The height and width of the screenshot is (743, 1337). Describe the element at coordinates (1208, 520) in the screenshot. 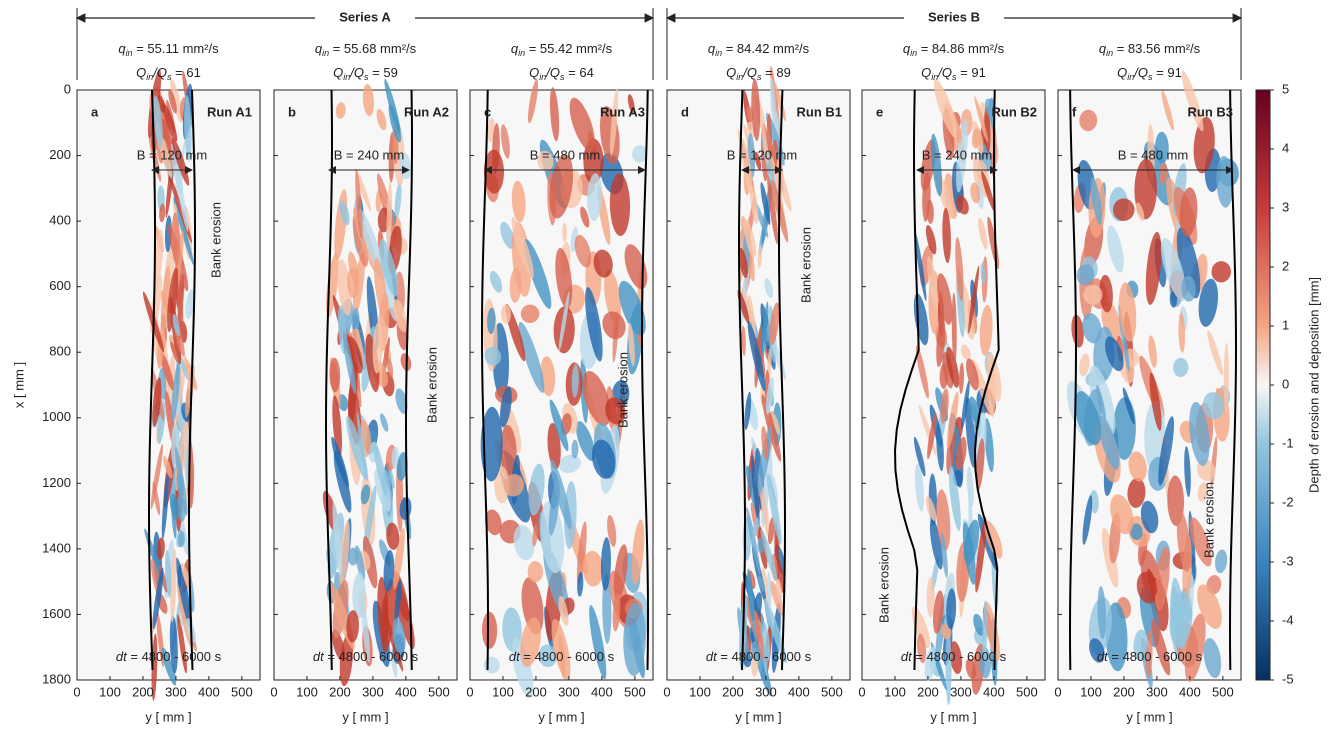

I see `bank-erosion-label: Bank erosion` at that location.